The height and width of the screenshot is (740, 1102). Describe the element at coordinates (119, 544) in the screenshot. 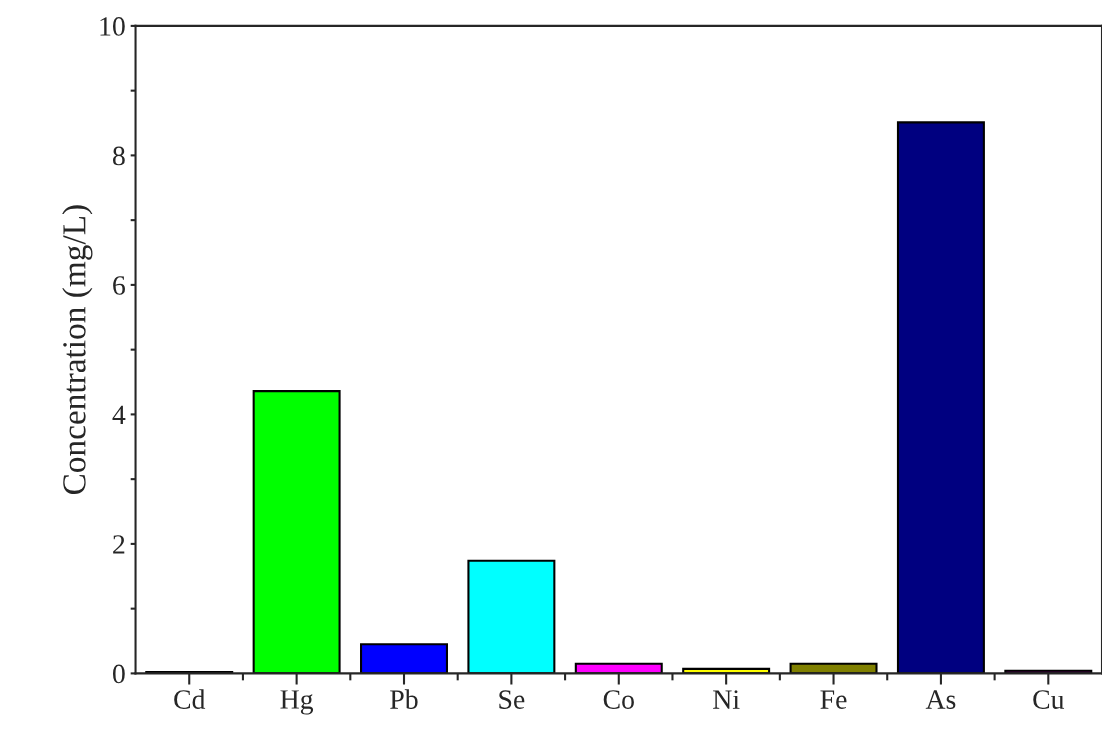

I see `y-tick-label: 2` at that location.